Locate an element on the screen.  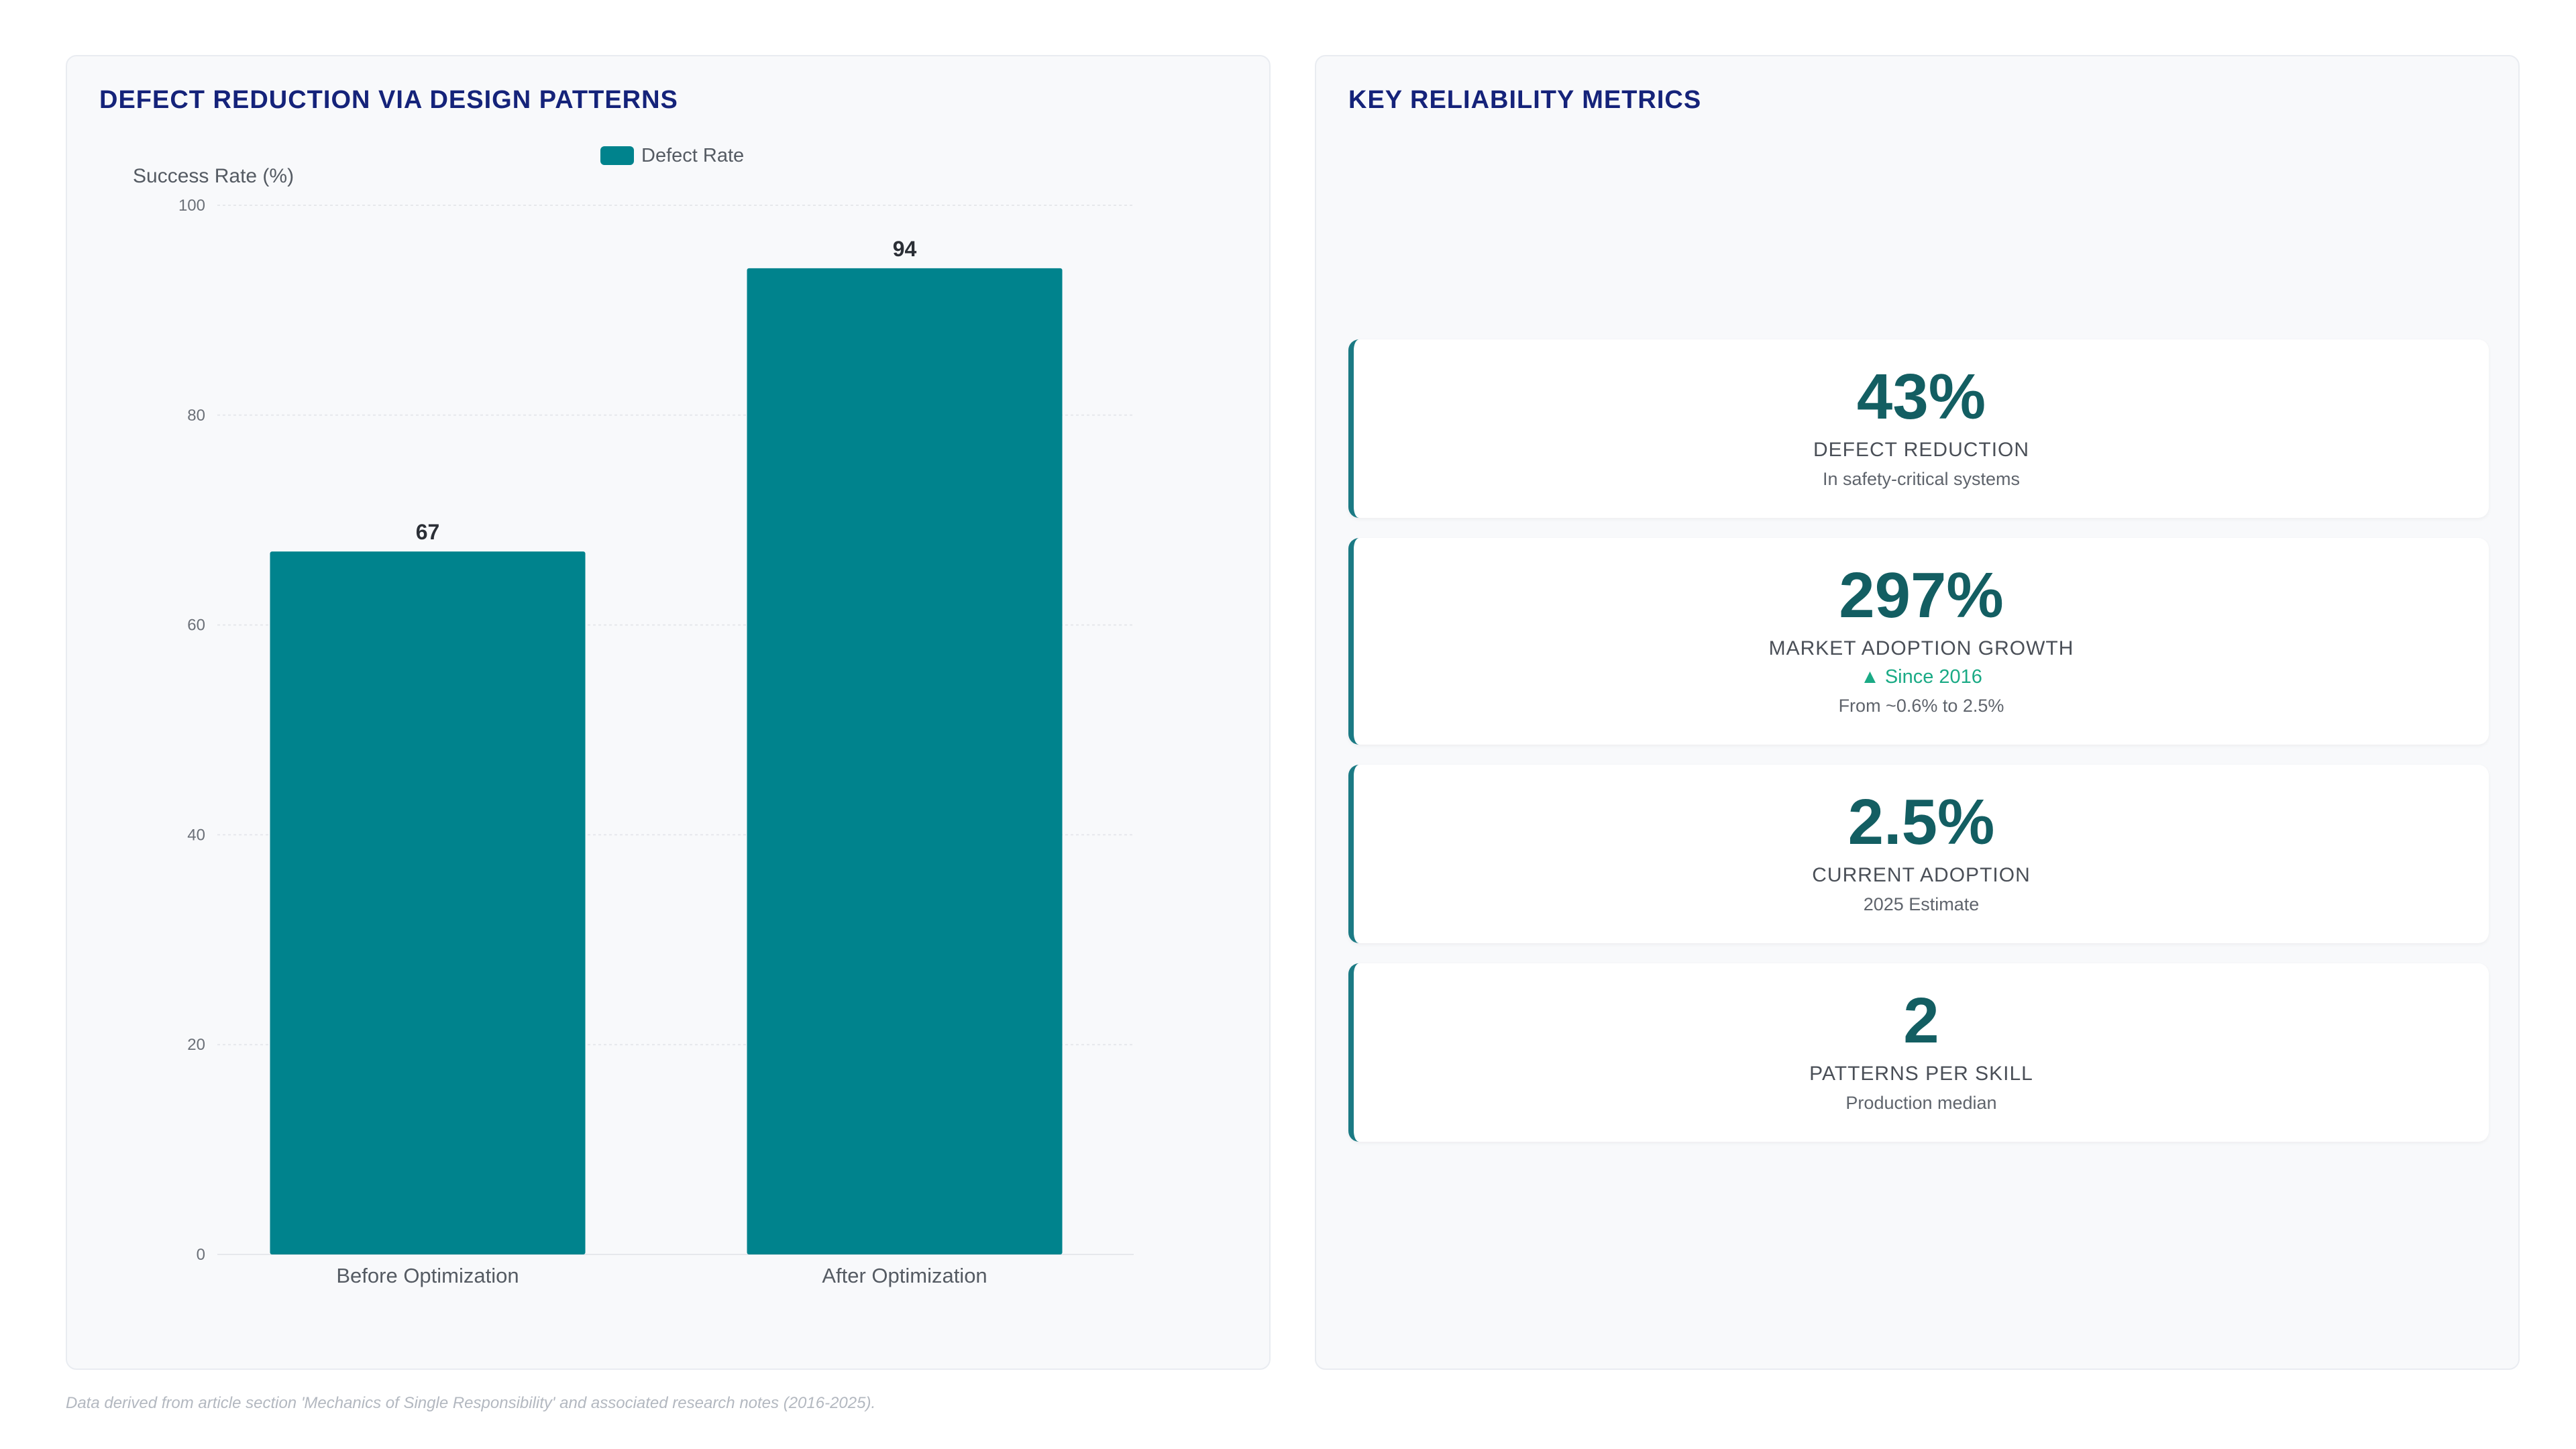
metric-note: From ~0.6% to 2.5% is located at coordinates (1921, 706).